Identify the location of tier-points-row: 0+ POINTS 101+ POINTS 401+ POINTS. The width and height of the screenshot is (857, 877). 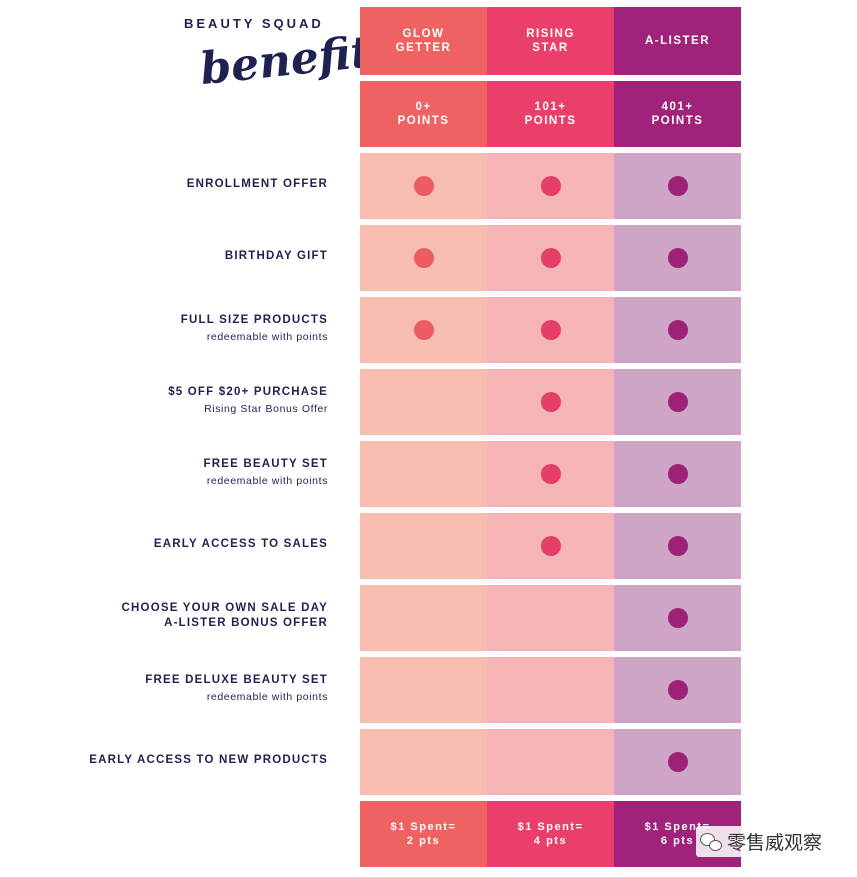
(550, 114).